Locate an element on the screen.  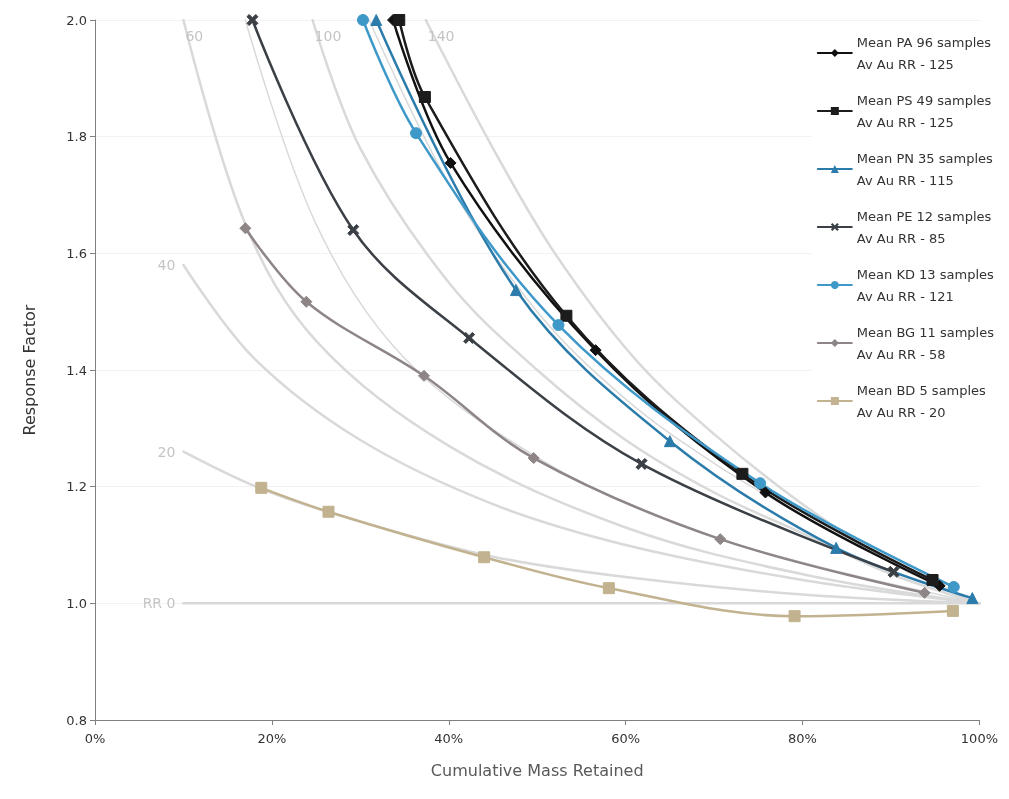
series-label: RR 0 is located at coordinates (159, 603).